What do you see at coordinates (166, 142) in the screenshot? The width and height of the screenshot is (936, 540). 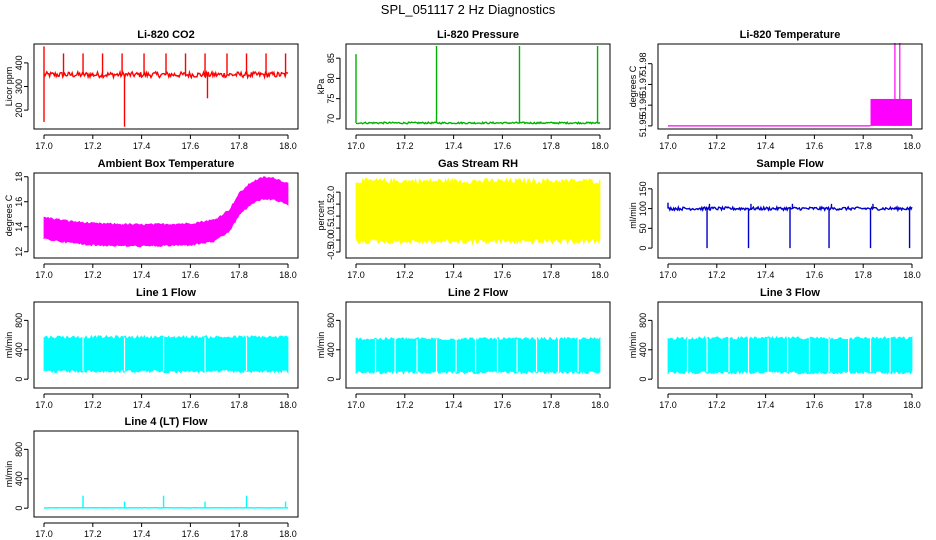 I see `li820-co2-x-axis: 17.0 17.2 17.4 17.6 17.8 18.0` at bounding box center [166, 142].